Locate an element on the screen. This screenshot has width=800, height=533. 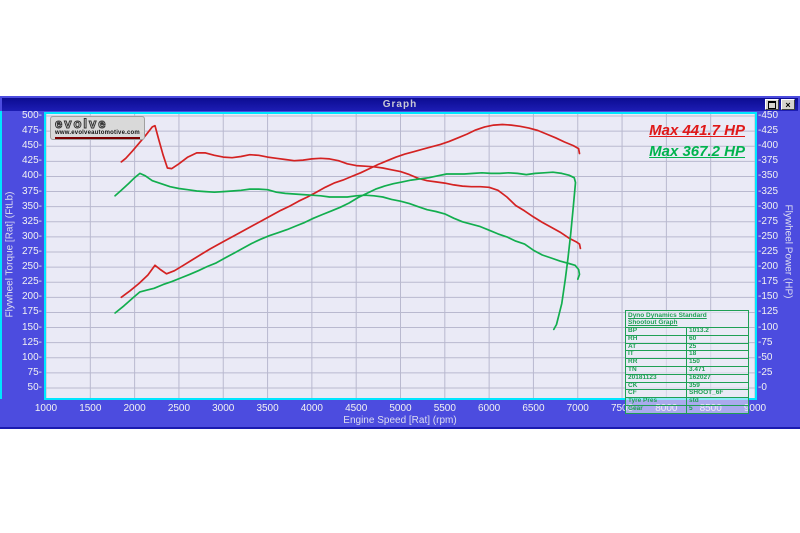
left-axis-tick-label: 350- is located at coordinates (31, 206).